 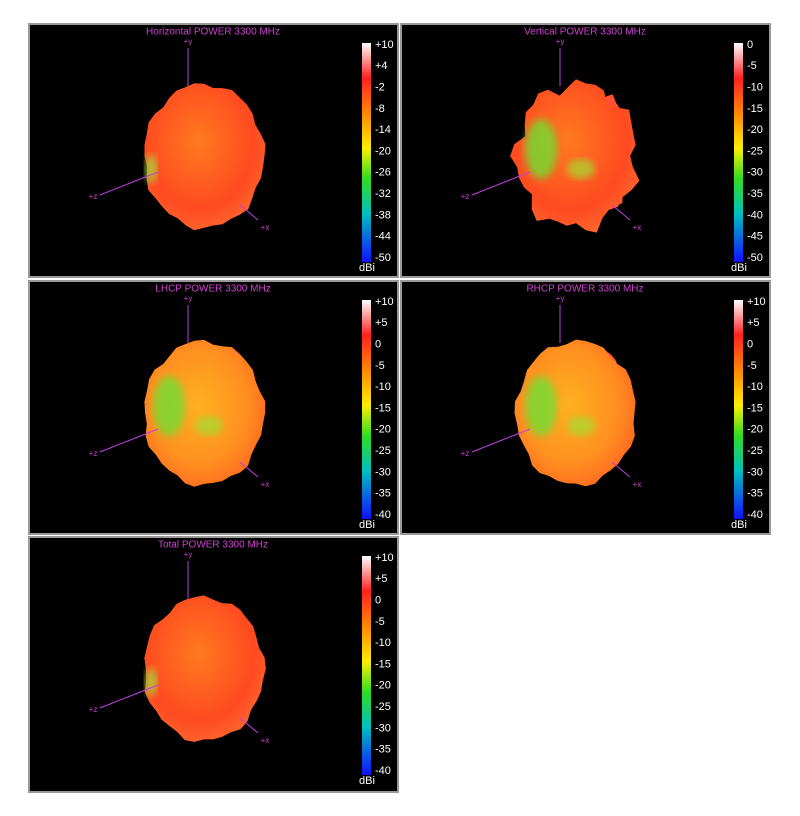 What do you see at coordinates (585, 32) in the screenshot?
I see `panel-title: Vertical POWER 3300 MHz` at bounding box center [585, 32].